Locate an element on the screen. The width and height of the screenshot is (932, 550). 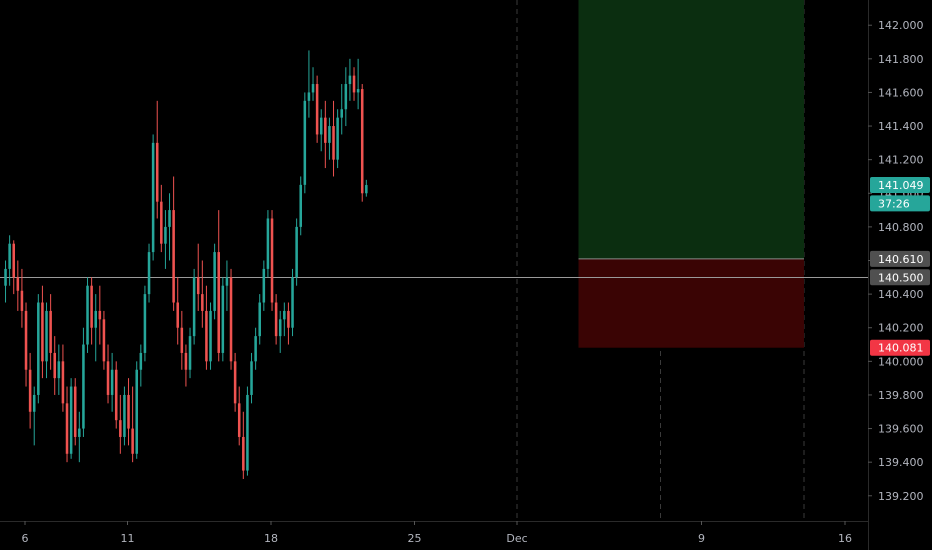
countdown-label-text: 37:26 is located at coordinates (894, 203).